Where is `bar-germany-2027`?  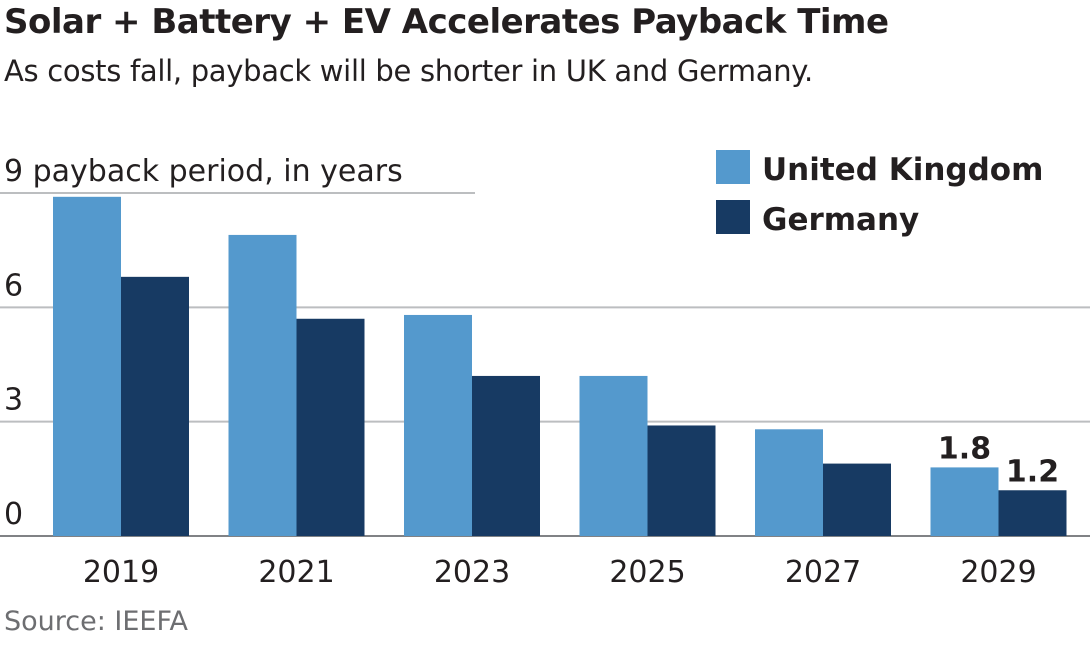 bar-germany-2027 is located at coordinates (857, 499).